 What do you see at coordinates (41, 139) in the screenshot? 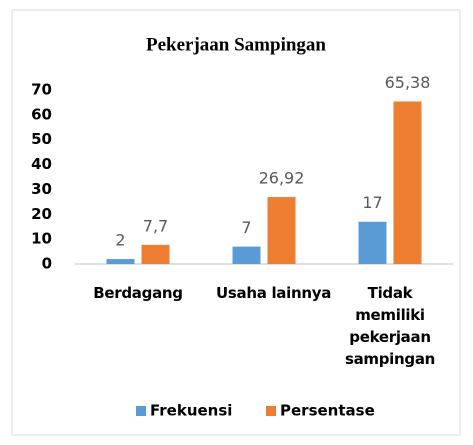
I see `y-tick-label: 50` at bounding box center [41, 139].